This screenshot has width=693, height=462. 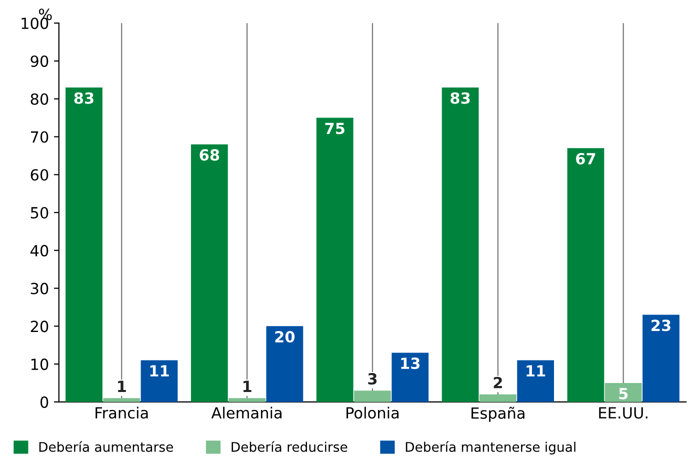 What do you see at coordinates (39, 61) in the screenshot?
I see `y-tick-label: 90` at bounding box center [39, 61].